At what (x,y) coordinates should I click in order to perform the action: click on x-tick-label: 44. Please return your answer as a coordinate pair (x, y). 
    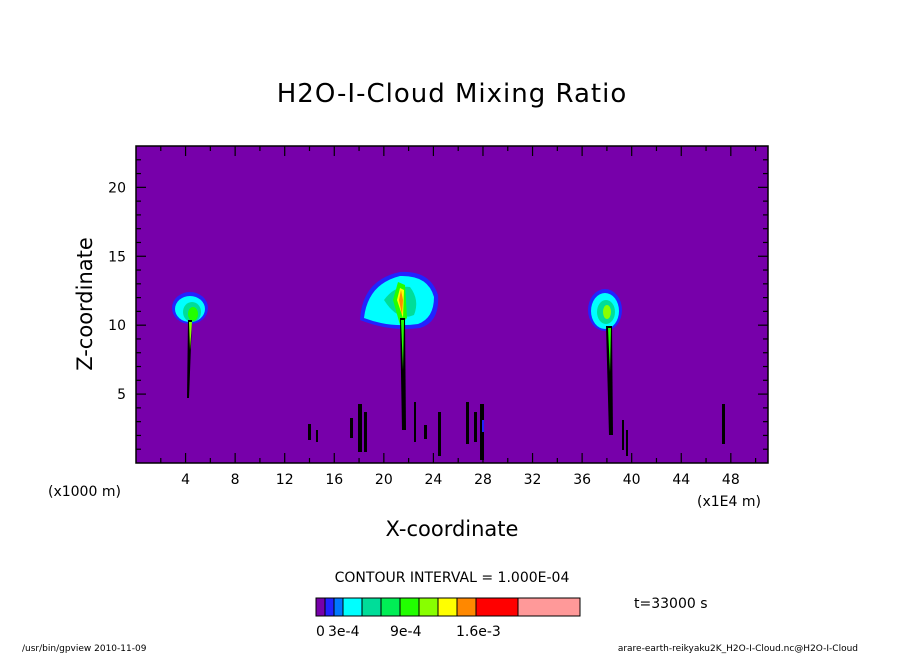
    Looking at the image, I should click on (681, 480).